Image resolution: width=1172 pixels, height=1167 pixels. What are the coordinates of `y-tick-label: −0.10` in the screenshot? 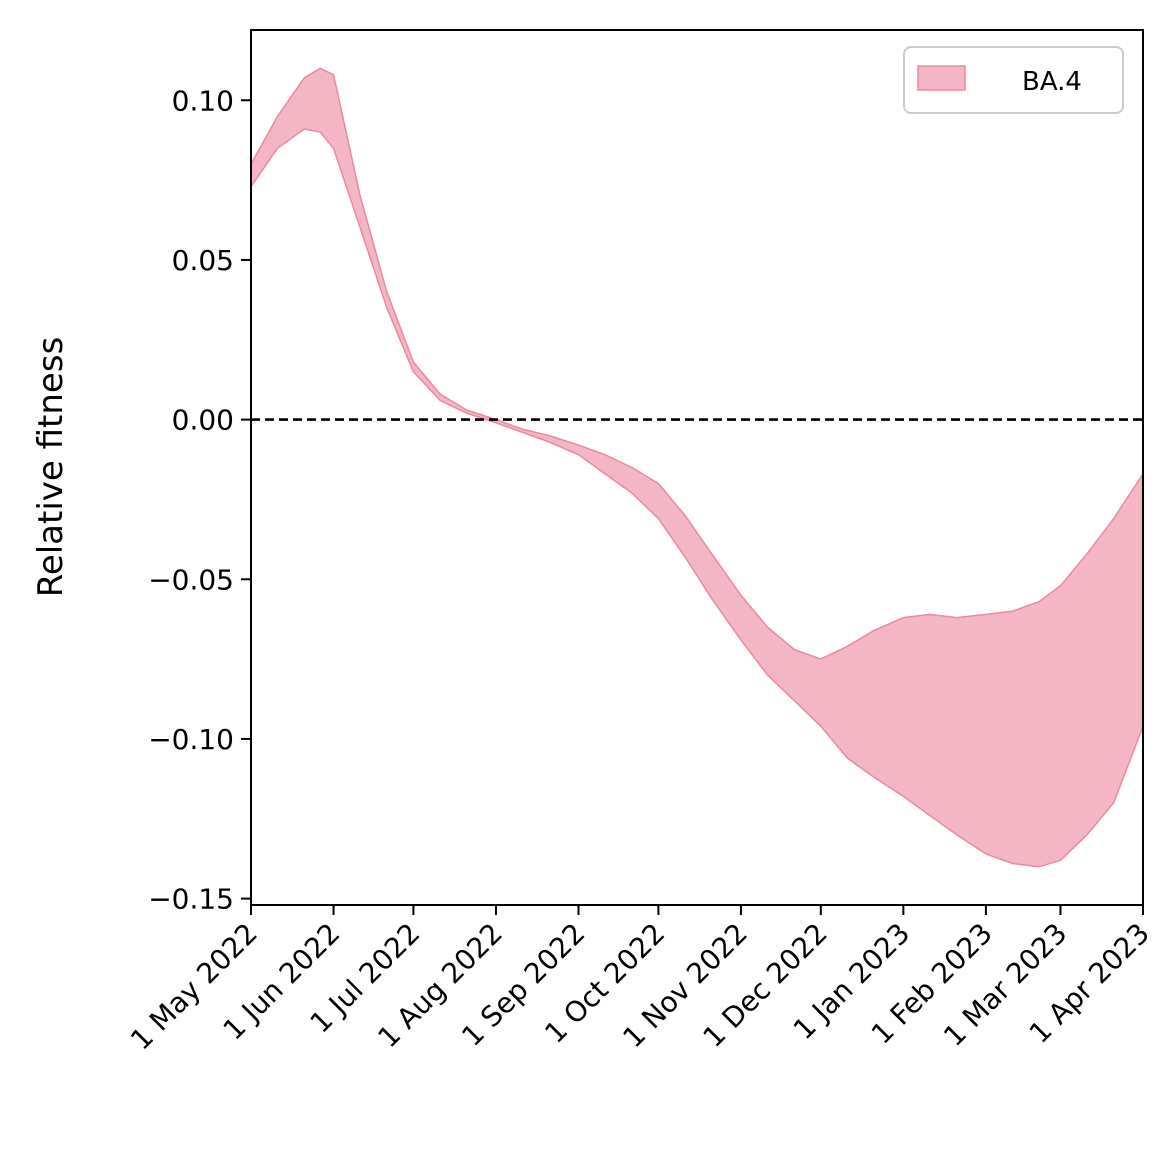 It's located at (191, 739).